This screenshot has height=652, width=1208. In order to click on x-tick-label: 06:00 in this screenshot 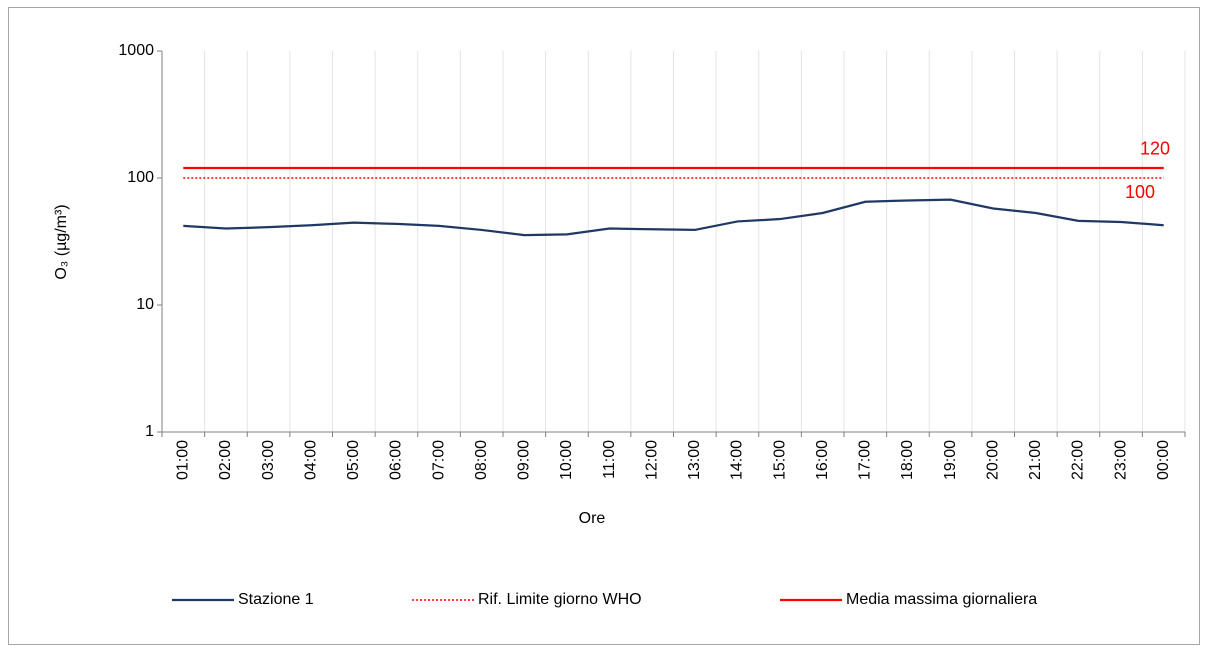, I will do `click(396, 460)`.